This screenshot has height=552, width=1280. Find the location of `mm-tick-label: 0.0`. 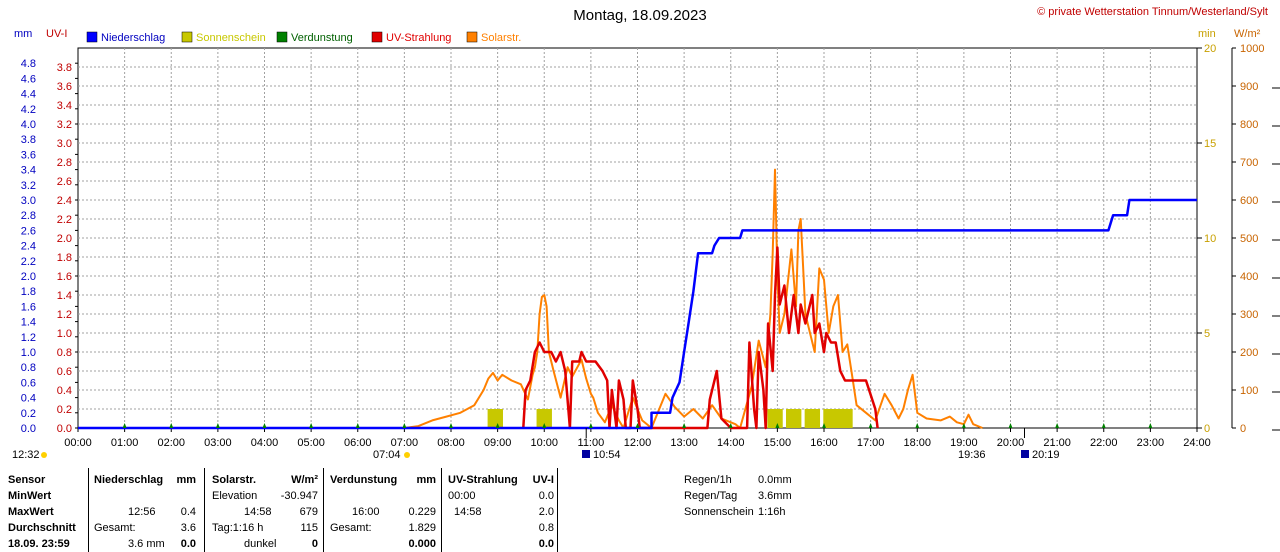

mm-tick-label: 0.0 is located at coordinates (28, 429).